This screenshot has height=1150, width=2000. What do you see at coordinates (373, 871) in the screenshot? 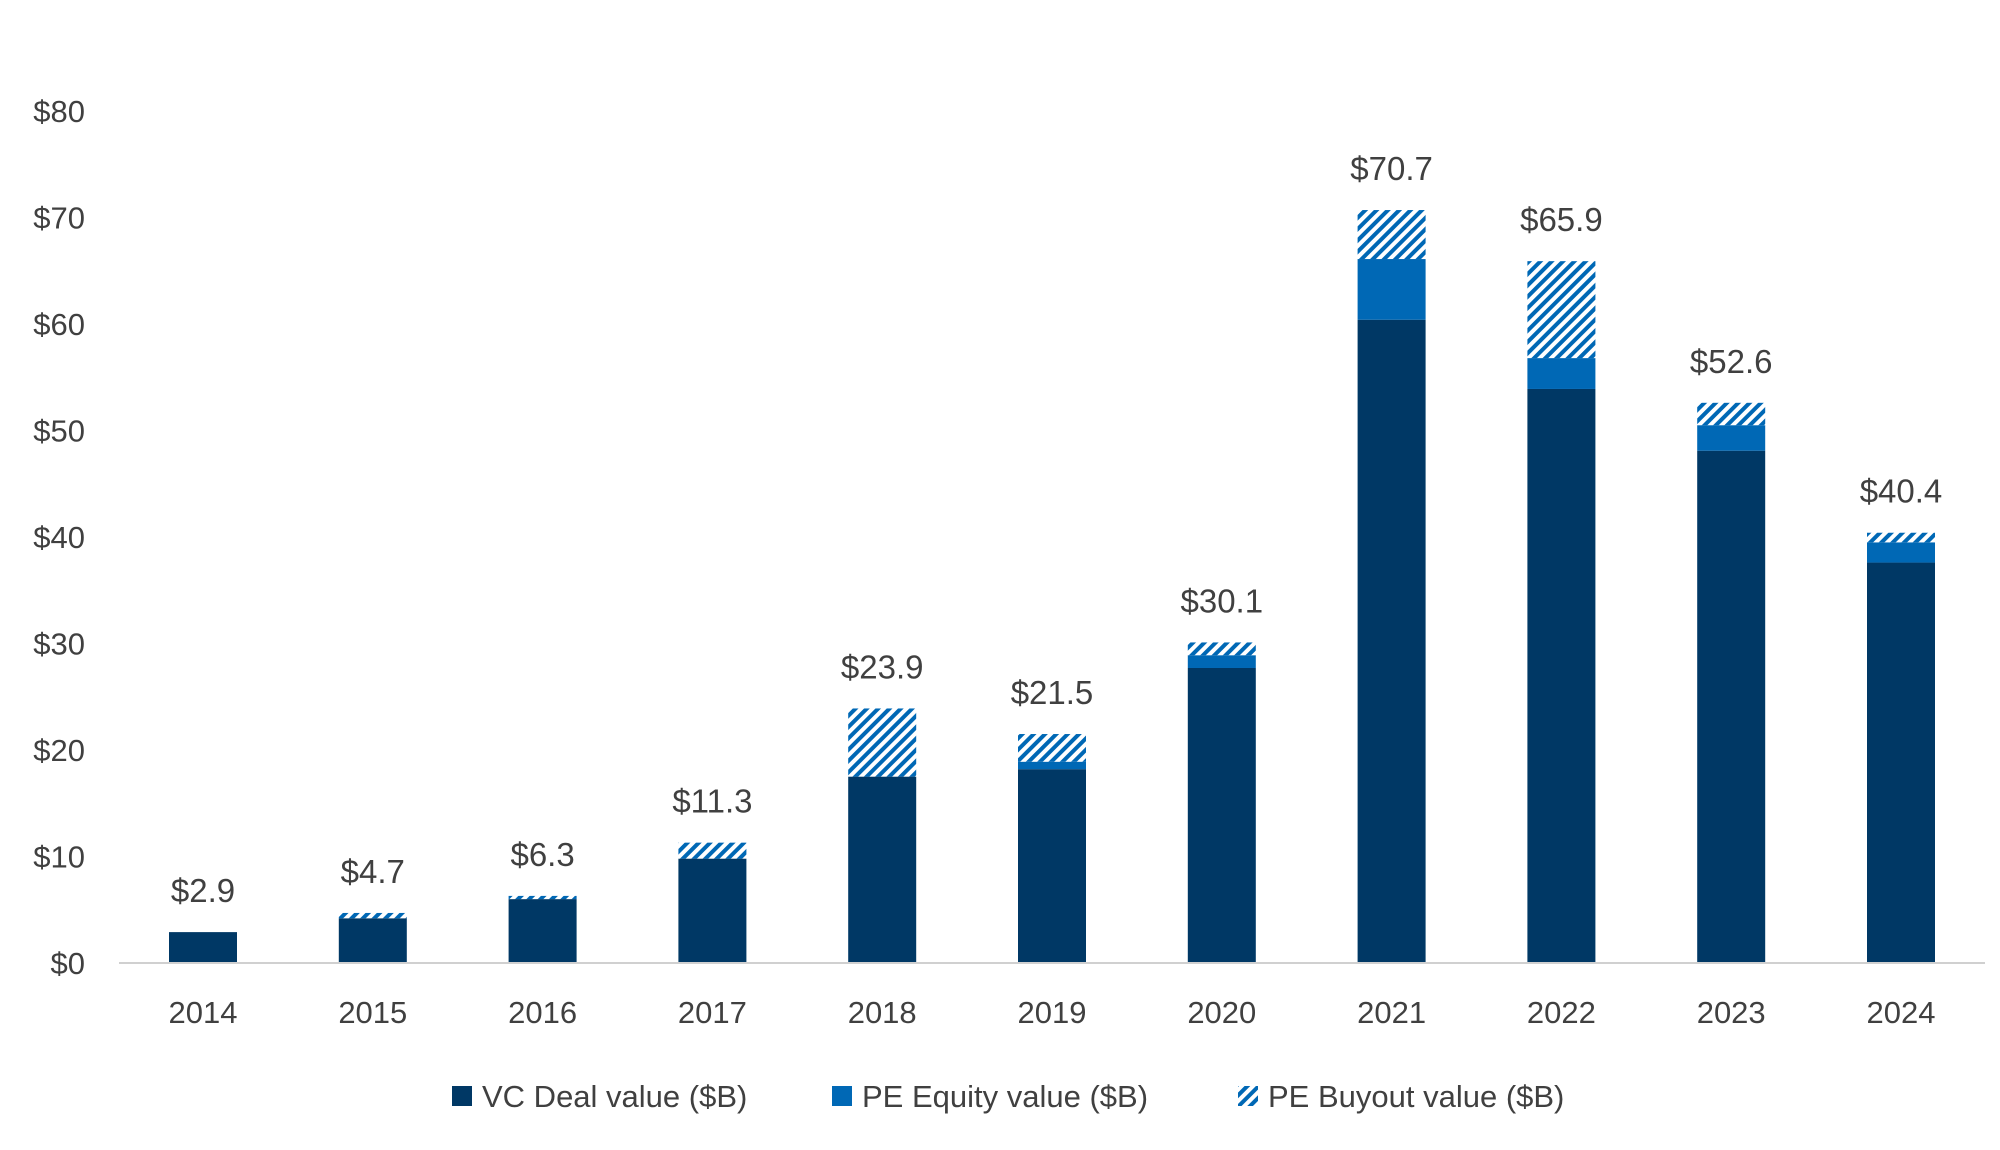
I see `total-data-label: $4.7` at bounding box center [373, 871].